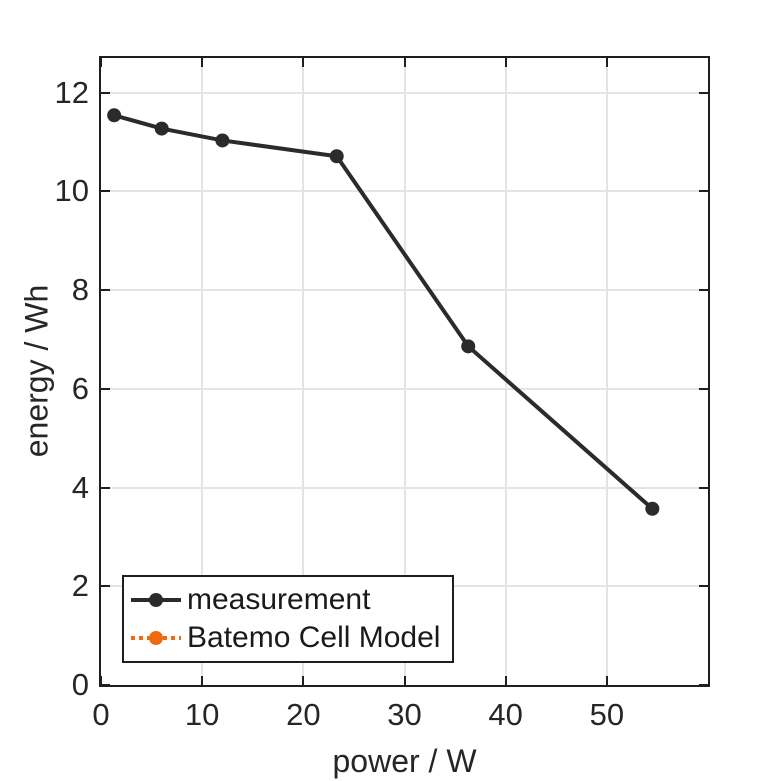 This screenshot has width=781, height=781. I want to click on legend-item-batemo-cell-model: Batemo Cell Model, so click(288, 638).